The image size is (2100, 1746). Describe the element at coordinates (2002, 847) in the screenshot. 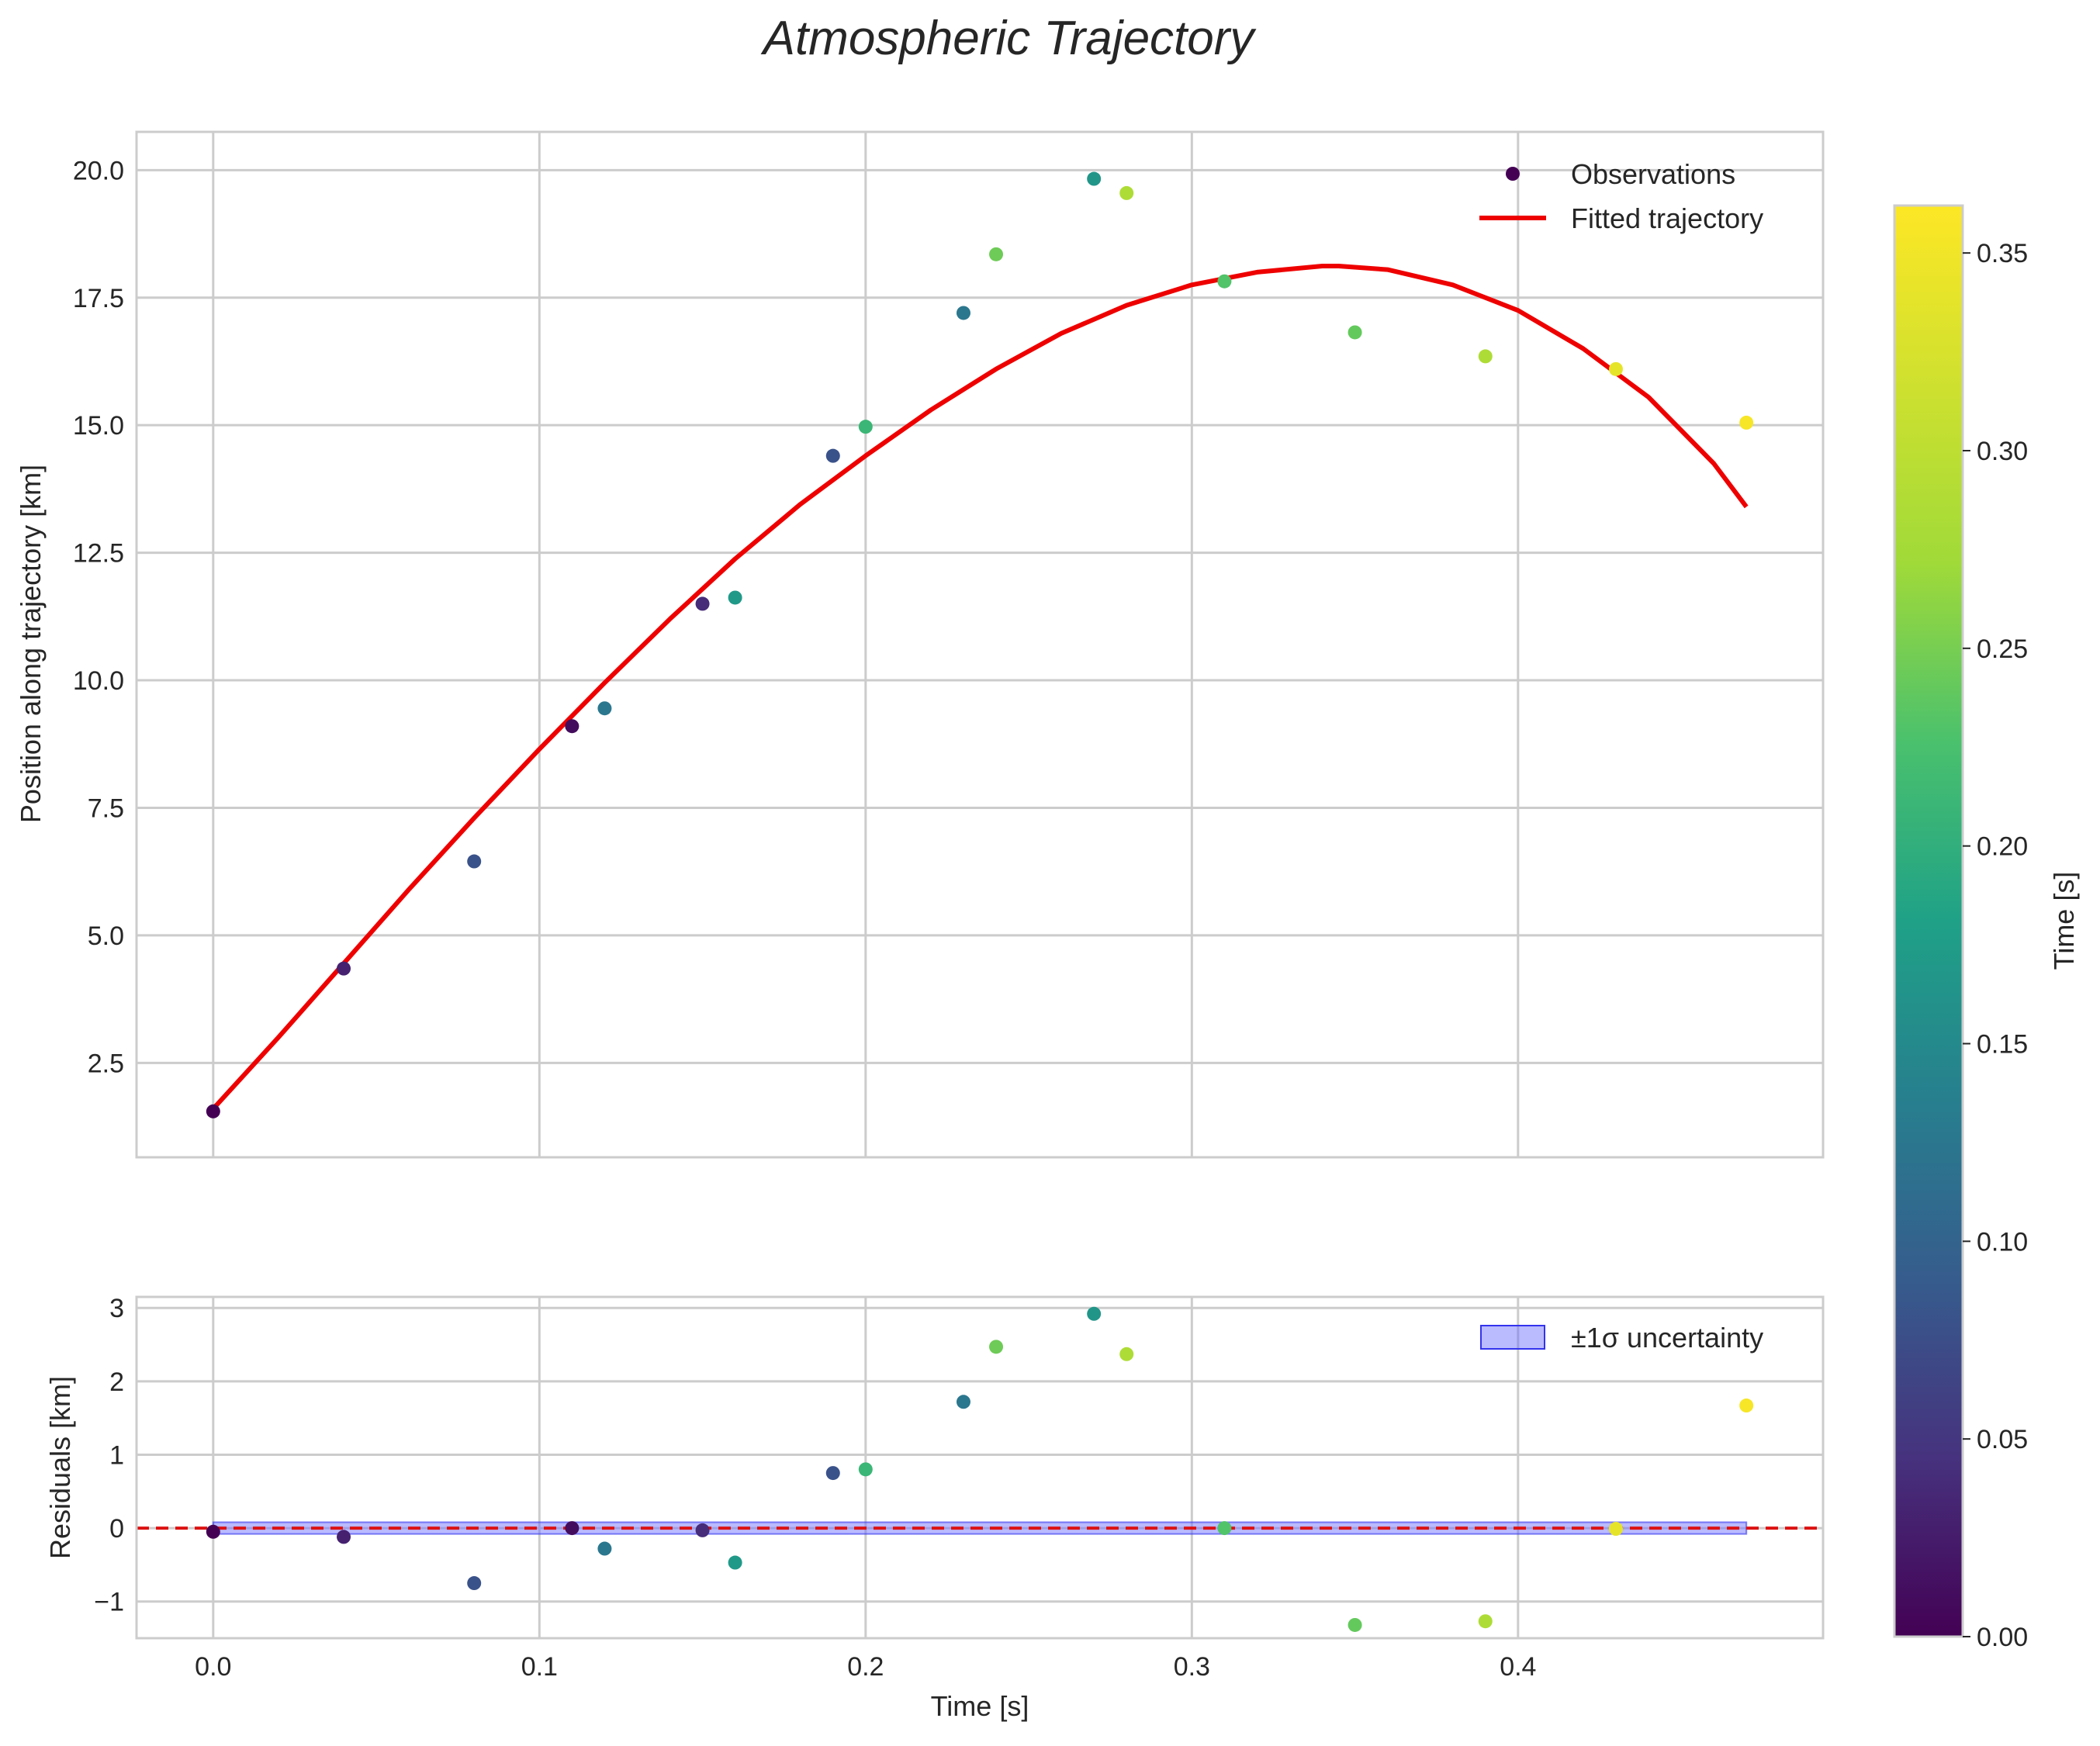

I see `colorbar-tick-label: 0.20` at that location.